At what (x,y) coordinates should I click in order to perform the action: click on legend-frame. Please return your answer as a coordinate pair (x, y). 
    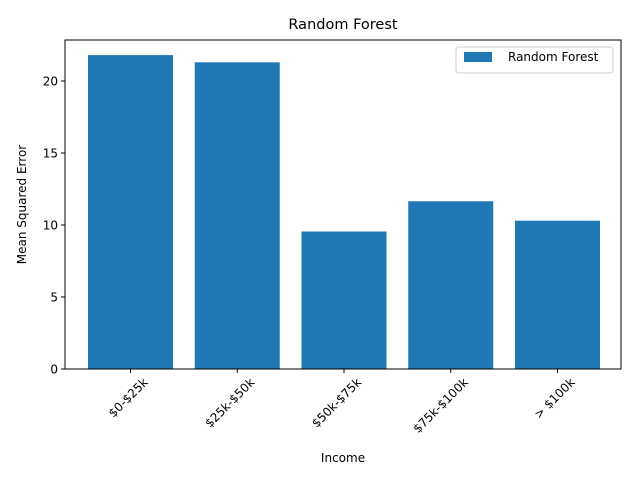
    Looking at the image, I should click on (534, 60).